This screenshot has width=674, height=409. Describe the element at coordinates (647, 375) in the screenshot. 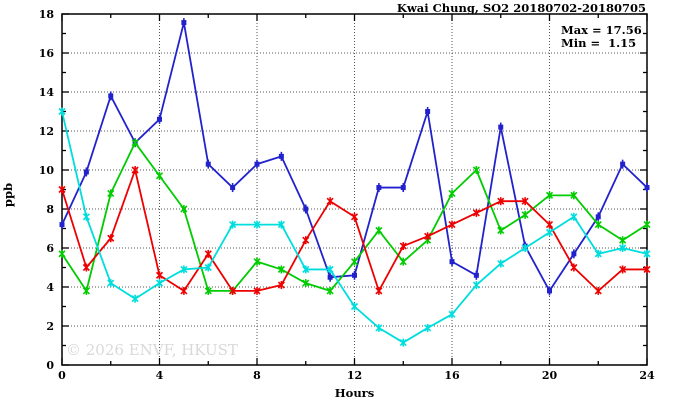

I see `x-tick-label: 24` at that location.